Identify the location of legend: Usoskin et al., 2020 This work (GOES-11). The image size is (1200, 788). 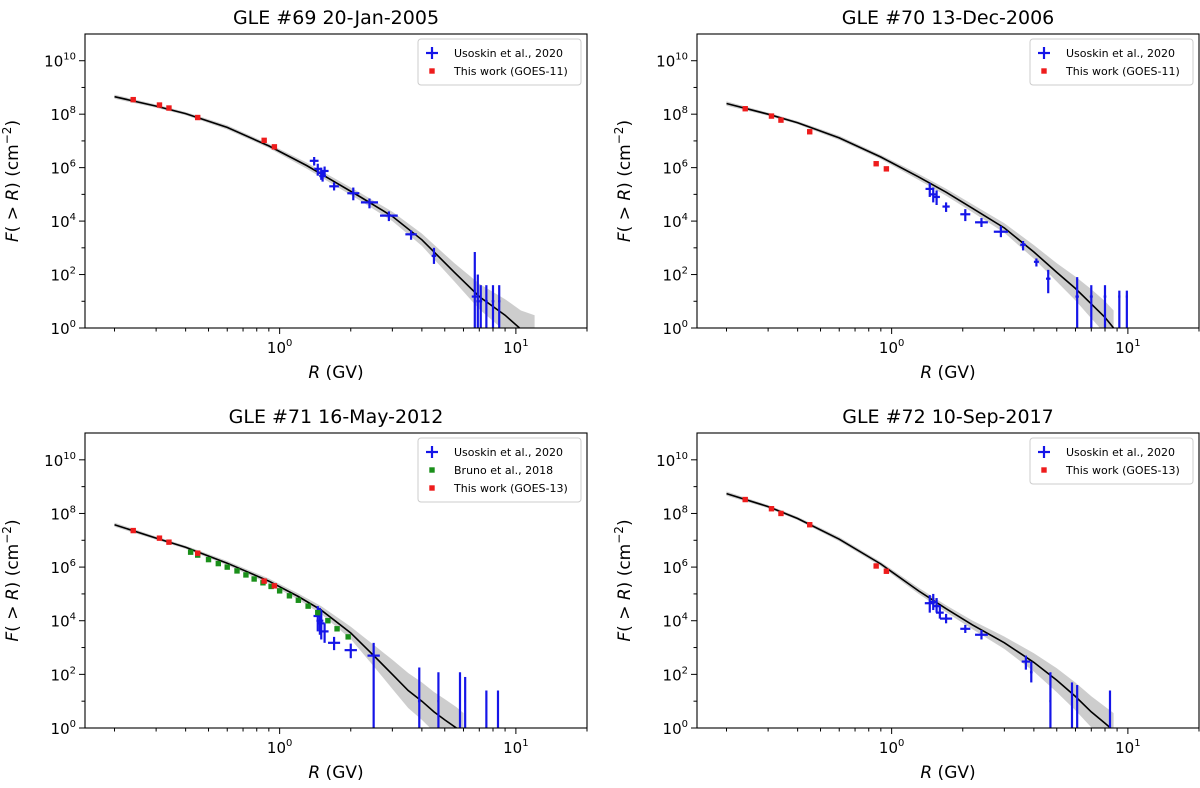
(1111, 62).